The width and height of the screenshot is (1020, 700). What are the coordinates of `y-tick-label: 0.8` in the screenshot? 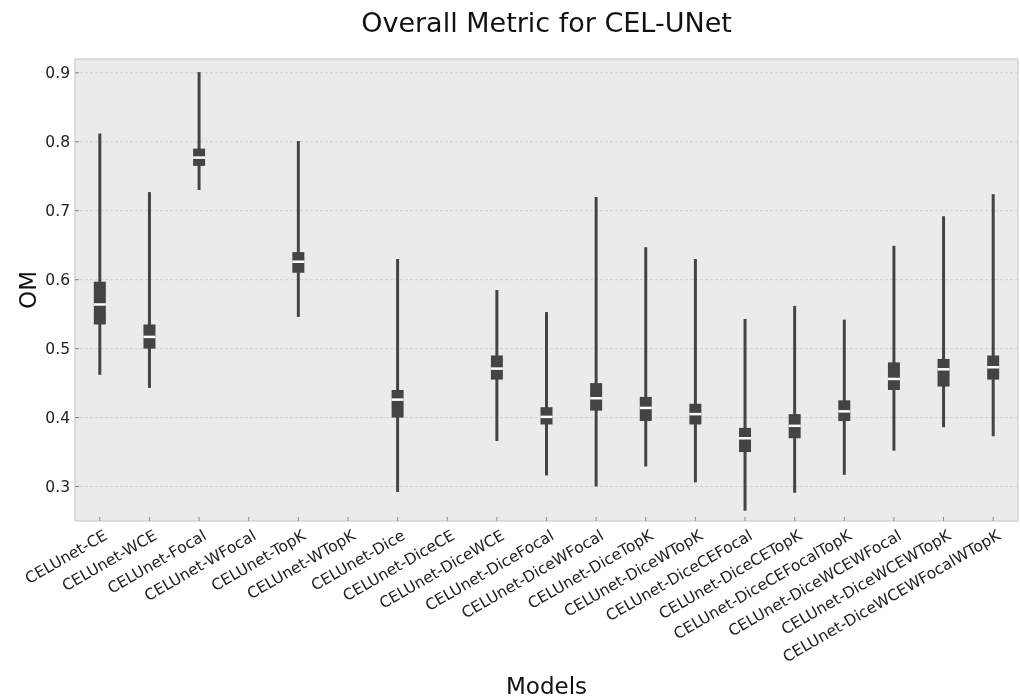 It's located at (57, 141).